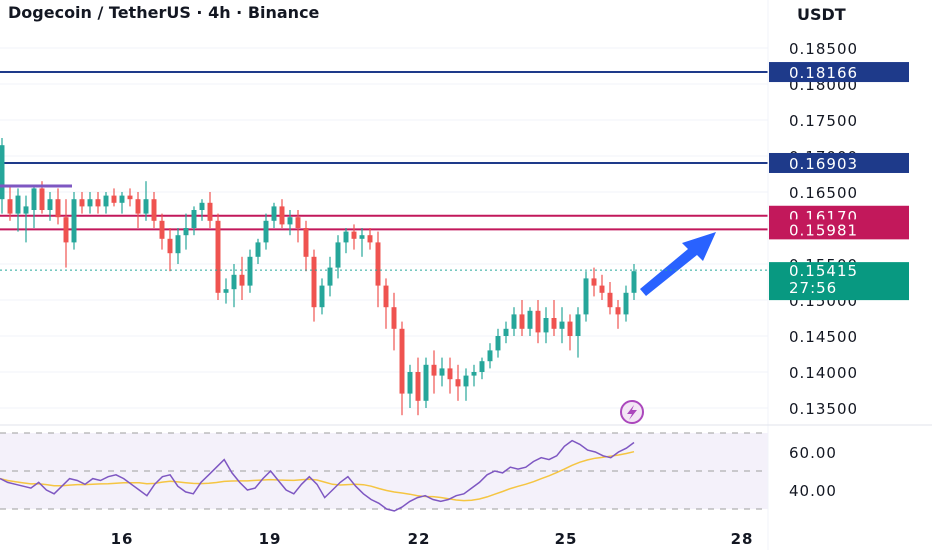 The image size is (932, 550). I want to click on current-price-value: 0.15415, so click(823, 271).